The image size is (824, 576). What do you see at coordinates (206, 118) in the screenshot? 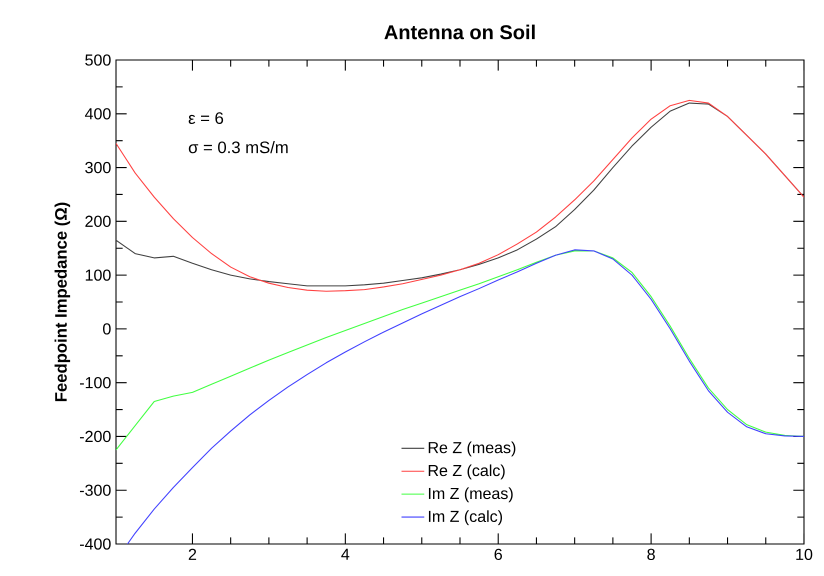
I see `annotation: ε = 6` at bounding box center [206, 118].